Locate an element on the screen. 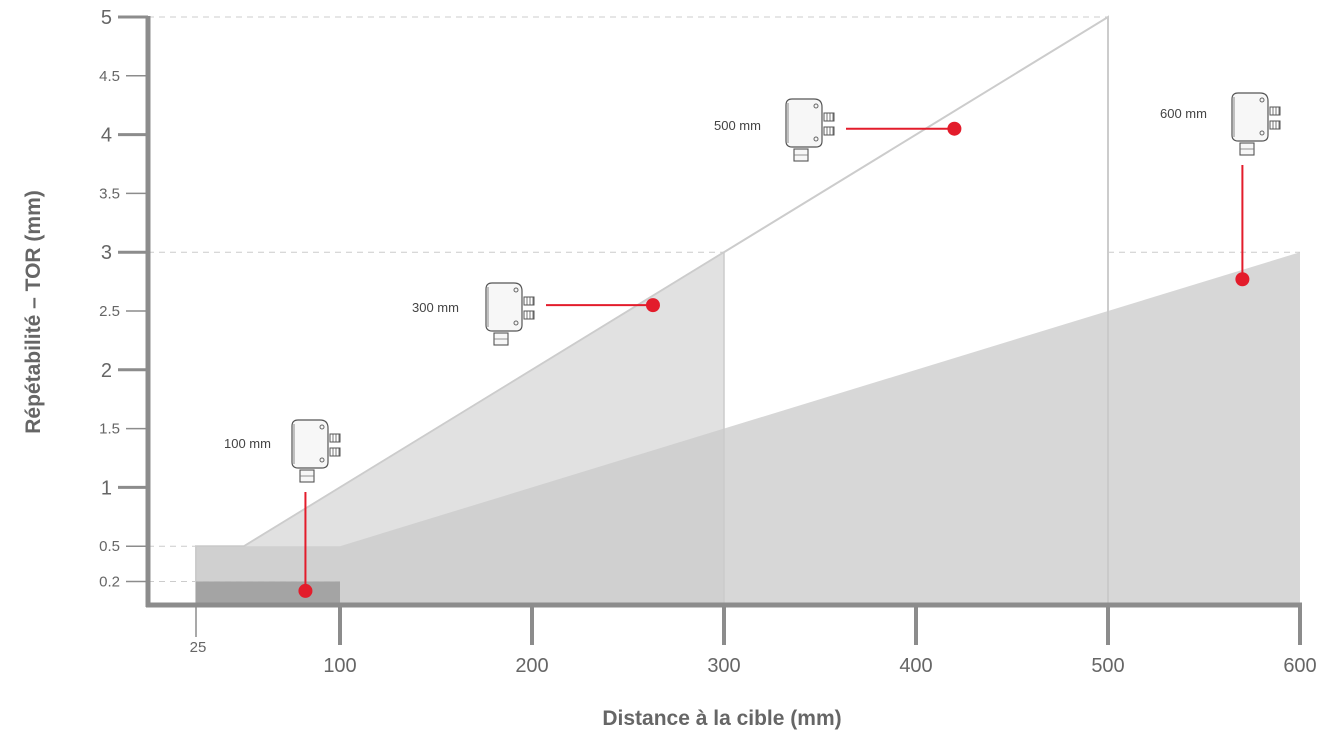 Image resolution: width=1326 pixels, height=733 pixels. y-tick-label: 3.5 is located at coordinates (109, 193).